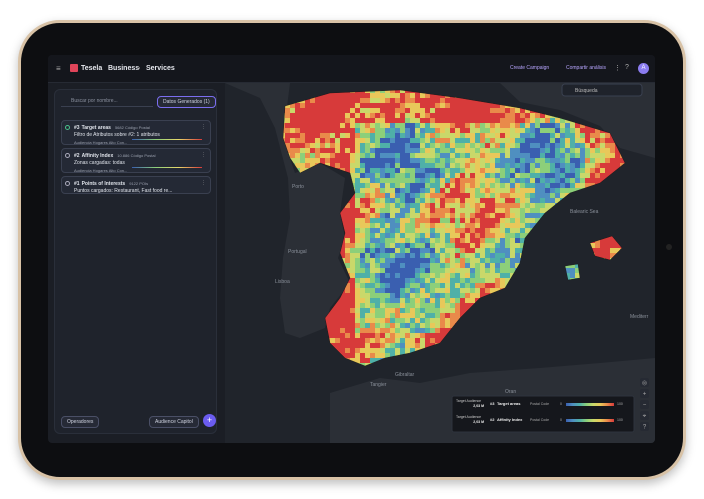 The width and height of the screenshot is (704, 499). Describe the element at coordinates (586, 68) in the screenshot. I see `action: Compartir análisis` at that location.